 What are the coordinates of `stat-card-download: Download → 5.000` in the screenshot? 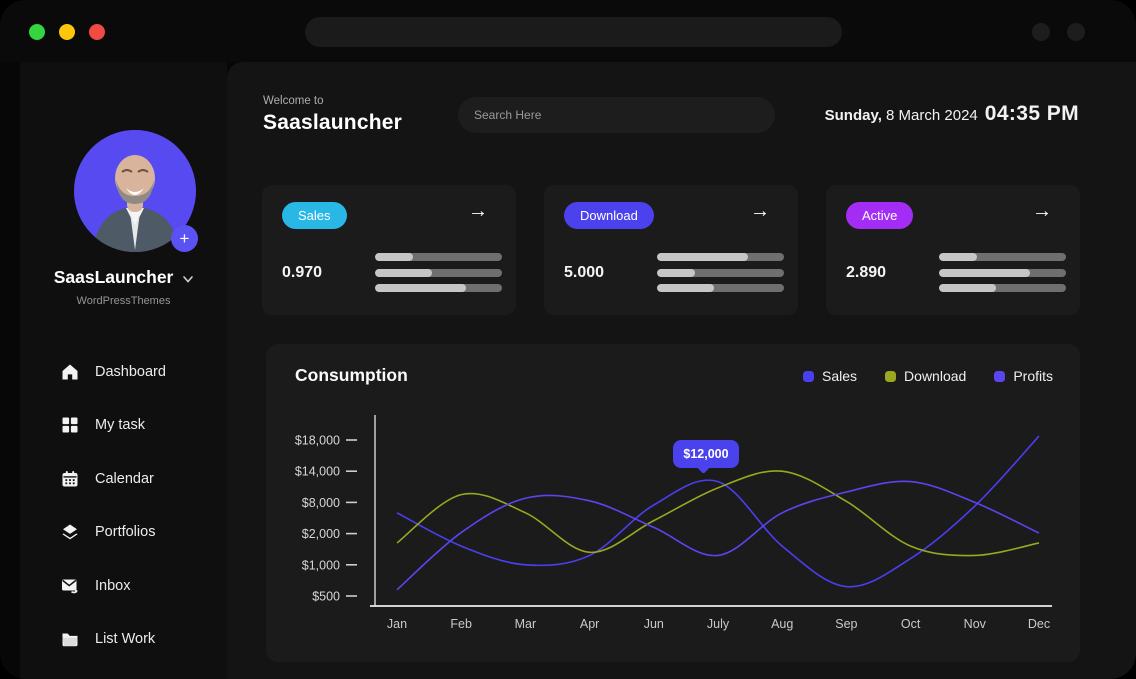 It's located at (671, 250).